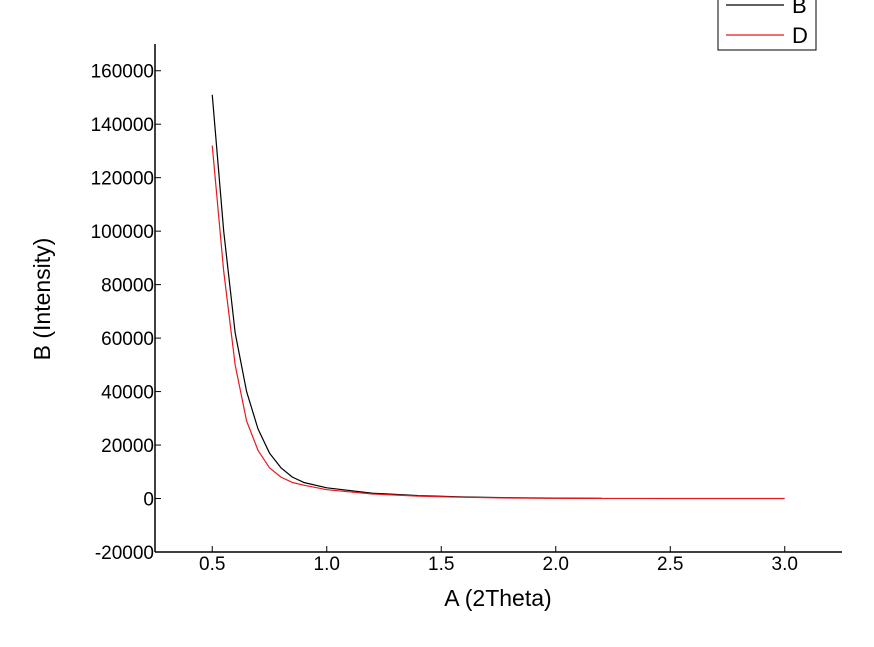 The height and width of the screenshot is (647, 874). Describe the element at coordinates (122, 125) in the screenshot. I see `y-tick-label: 140000` at that location.